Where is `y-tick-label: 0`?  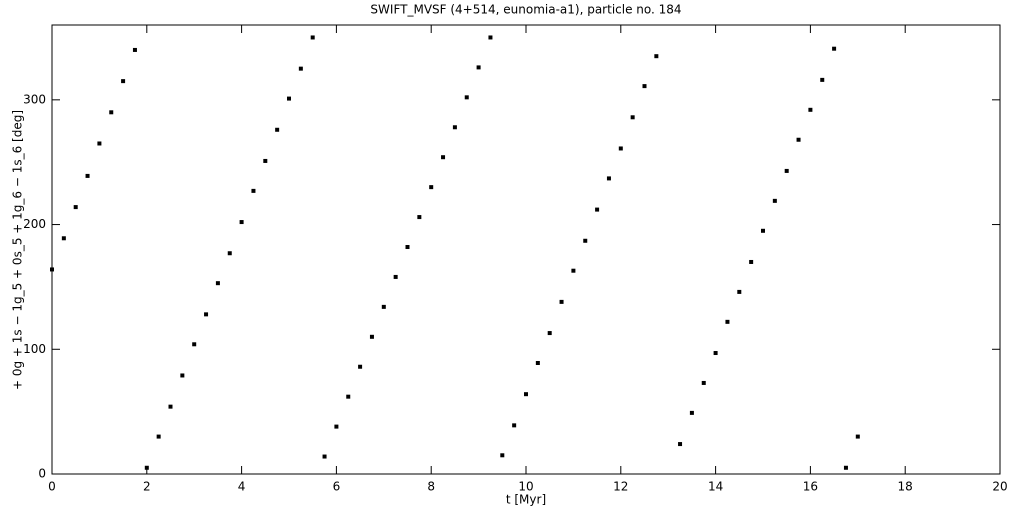
y-tick-label: 0 is located at coordinates (42, 474).